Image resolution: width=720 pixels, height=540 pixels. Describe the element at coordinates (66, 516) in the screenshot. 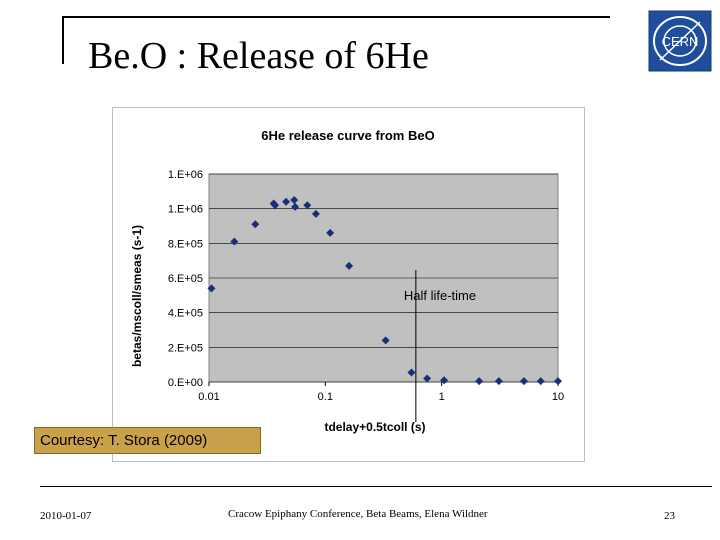

I see `footer-date: 2010-01-07` at that location.